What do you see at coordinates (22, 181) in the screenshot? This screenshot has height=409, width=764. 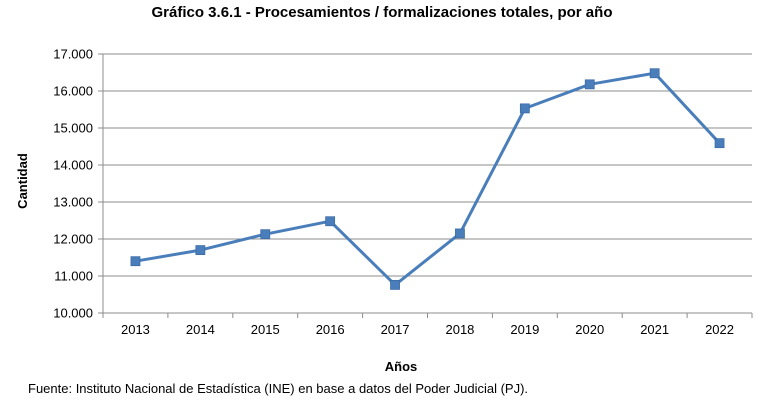 I see `y-axis-title: Cantidad` at bounding box center [22, 181].